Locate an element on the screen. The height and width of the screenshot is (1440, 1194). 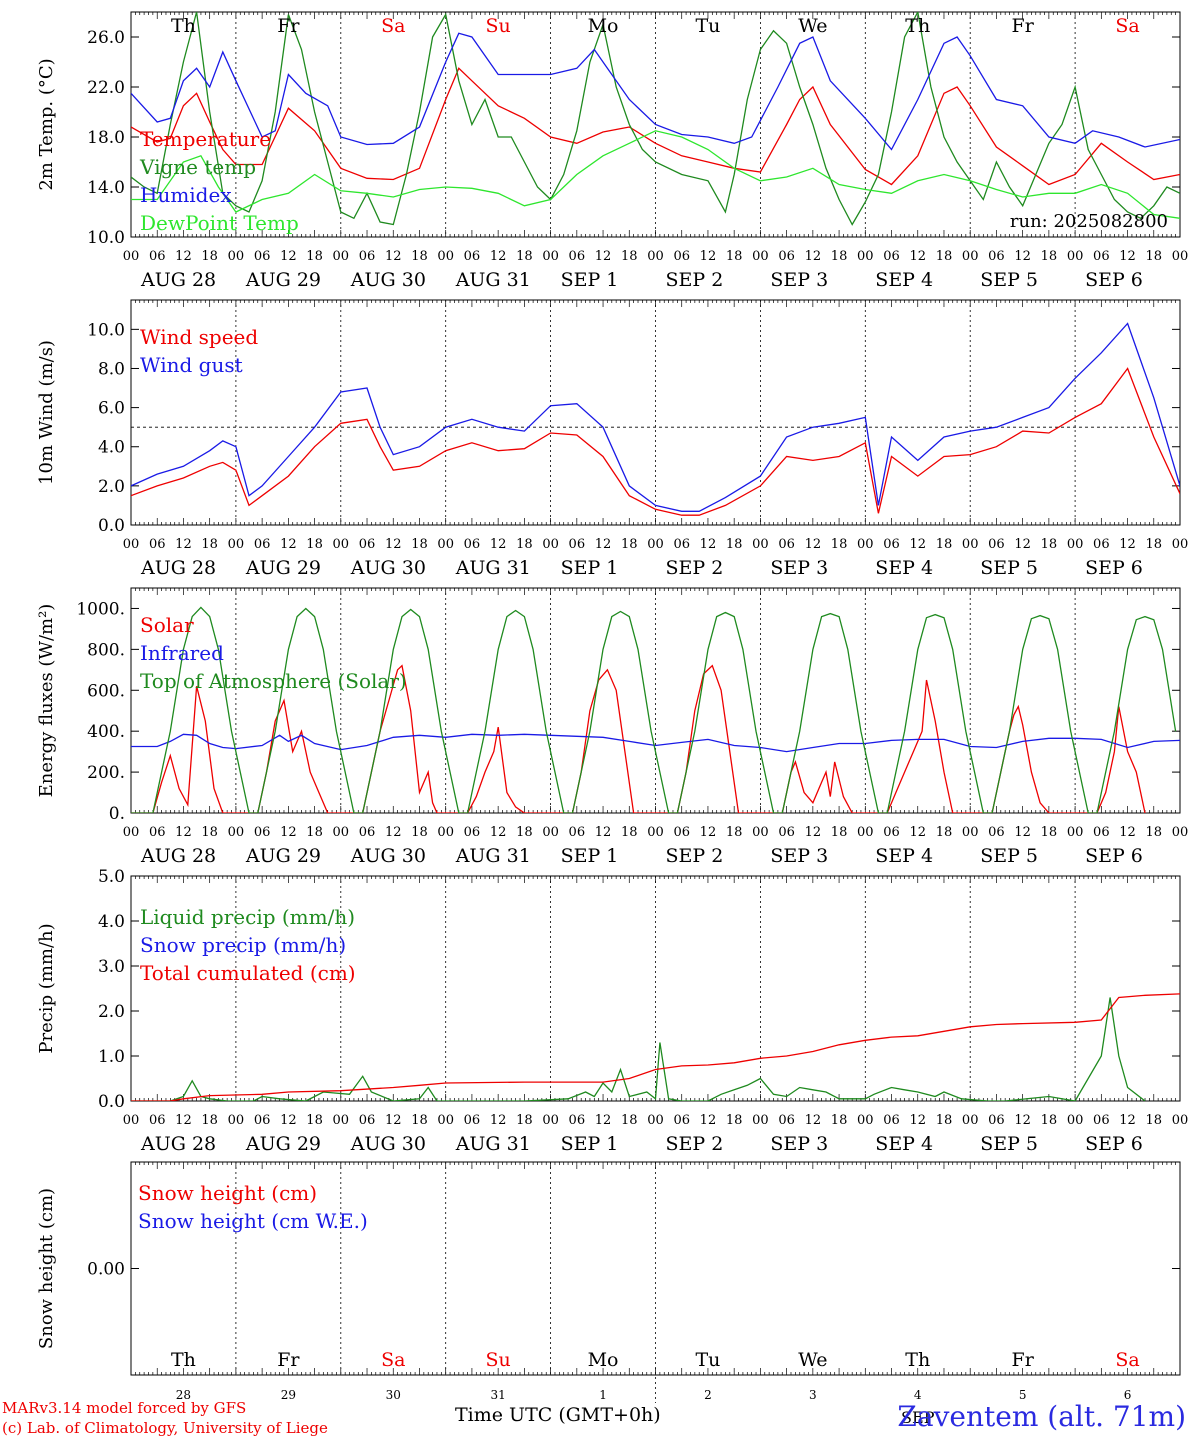
weekday-label: Sa is located at coordinates (1127, 1360).